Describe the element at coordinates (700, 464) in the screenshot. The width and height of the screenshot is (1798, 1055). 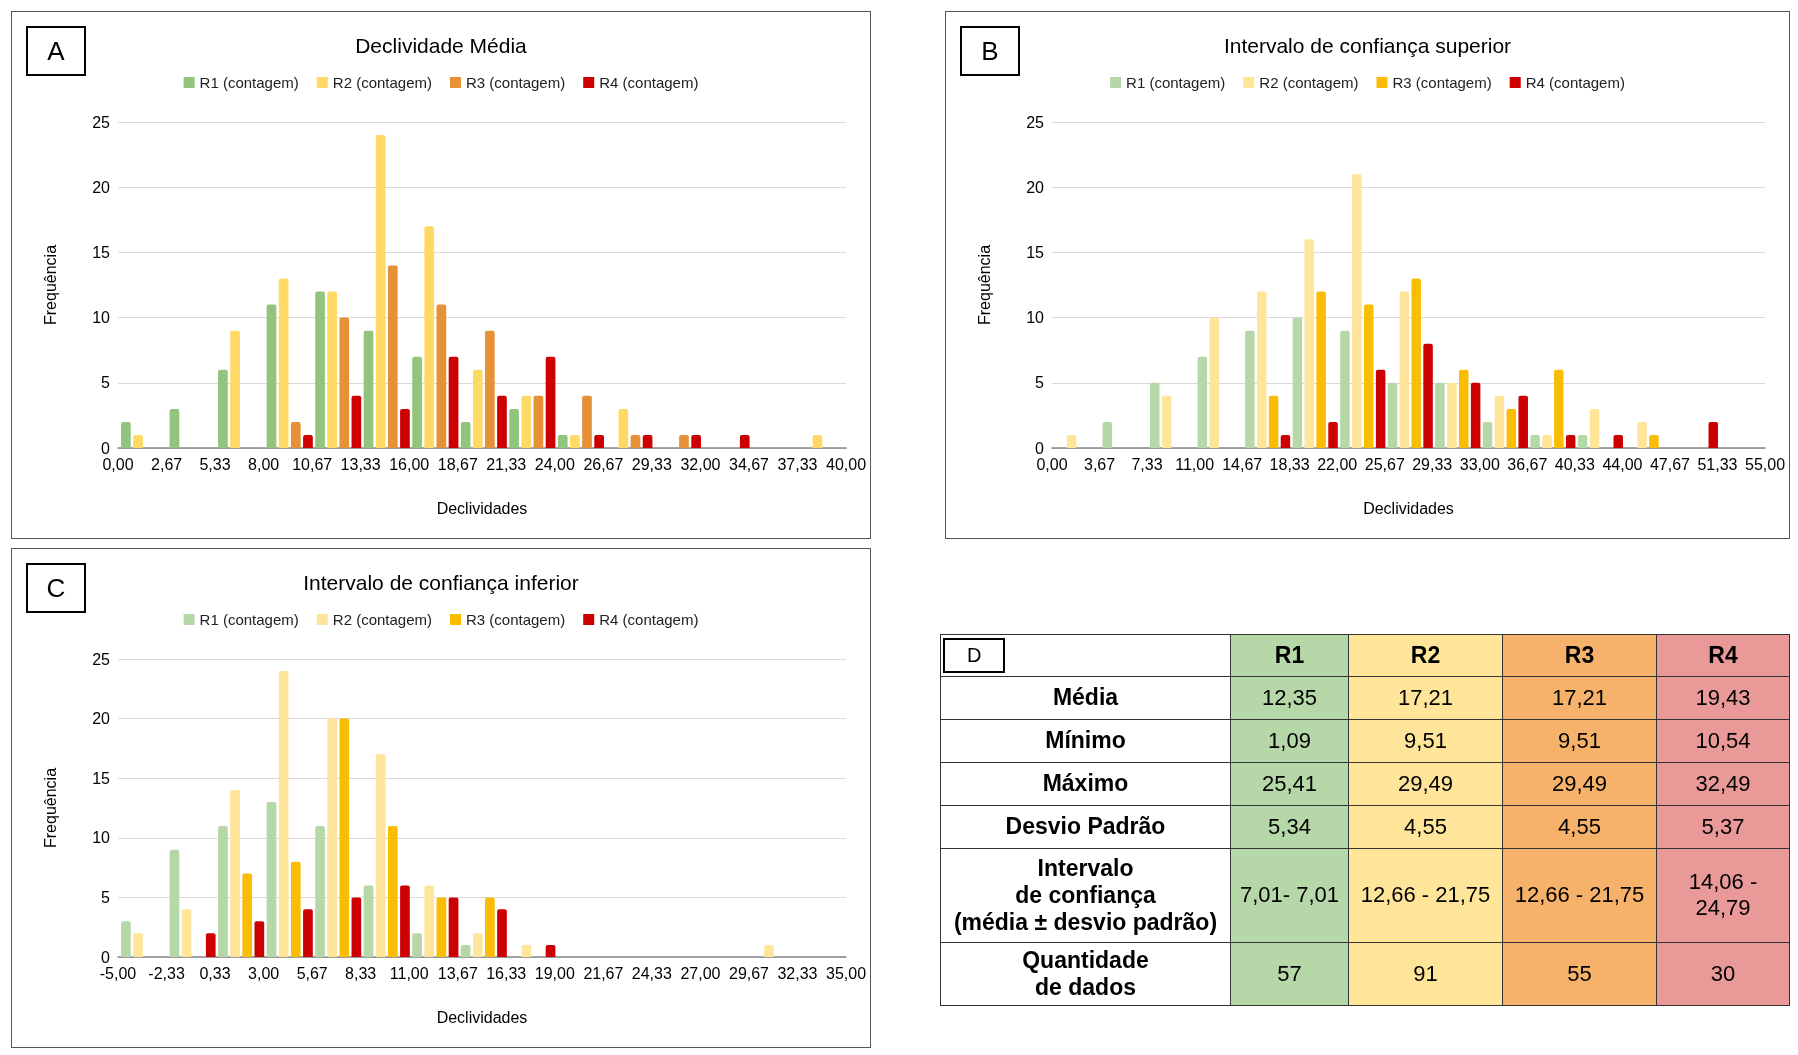
I see `x-tick-label: 32,00` at that location.